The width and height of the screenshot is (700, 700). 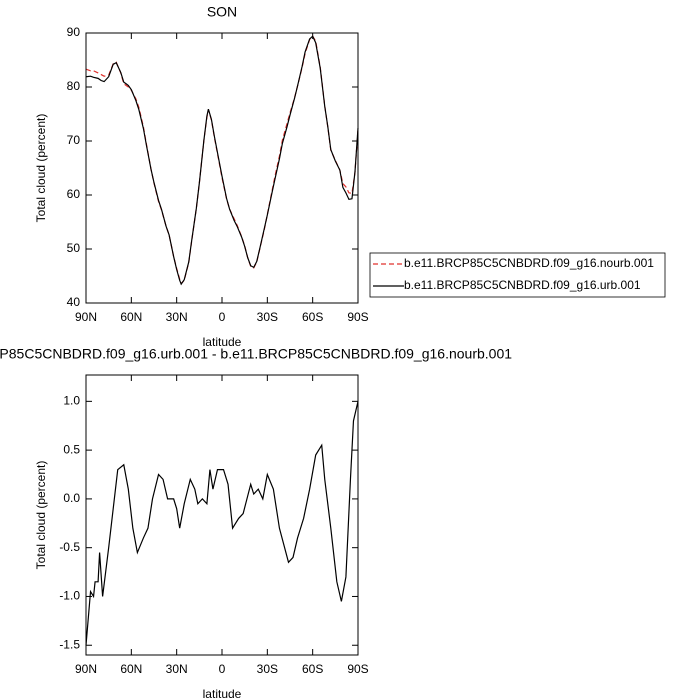 I want to click on chart-title: SON, so click(x=222, y=12).